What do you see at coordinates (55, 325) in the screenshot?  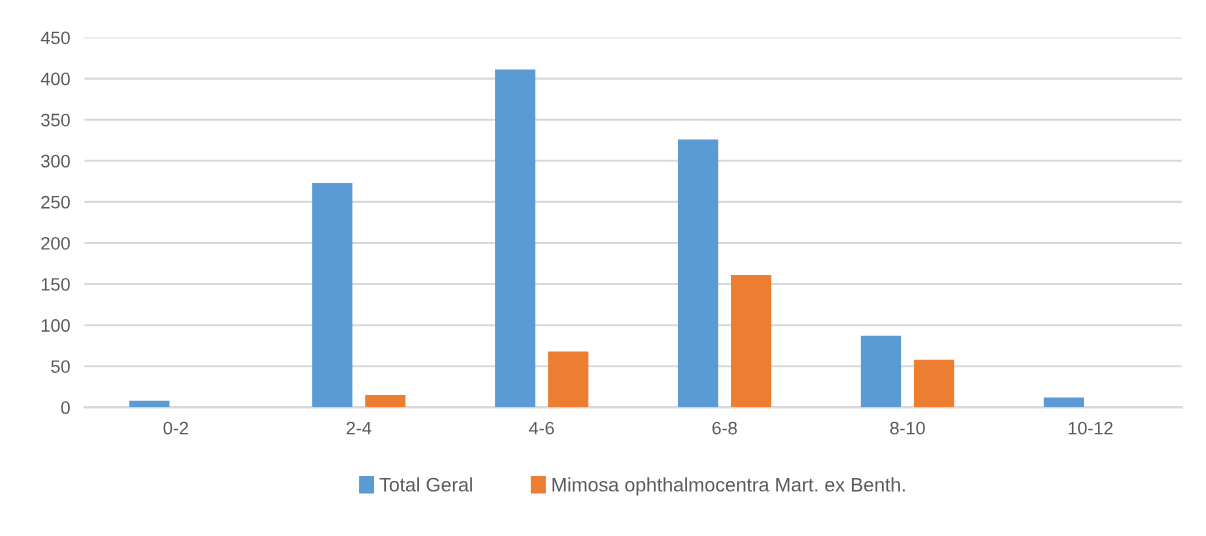 I see `y-tick-label: 100` at bounding box center [55, 325].